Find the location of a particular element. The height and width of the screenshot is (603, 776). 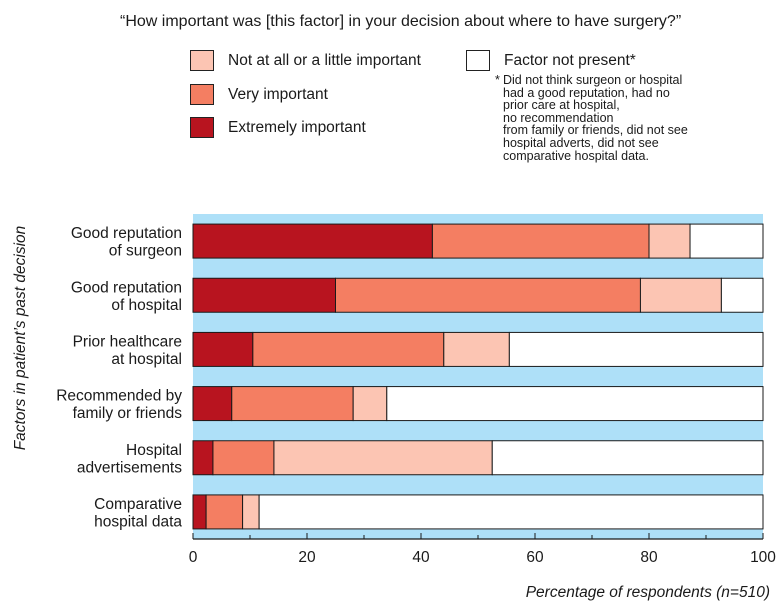

category-label-line: of surgeon is located at coordinates (145, 251).